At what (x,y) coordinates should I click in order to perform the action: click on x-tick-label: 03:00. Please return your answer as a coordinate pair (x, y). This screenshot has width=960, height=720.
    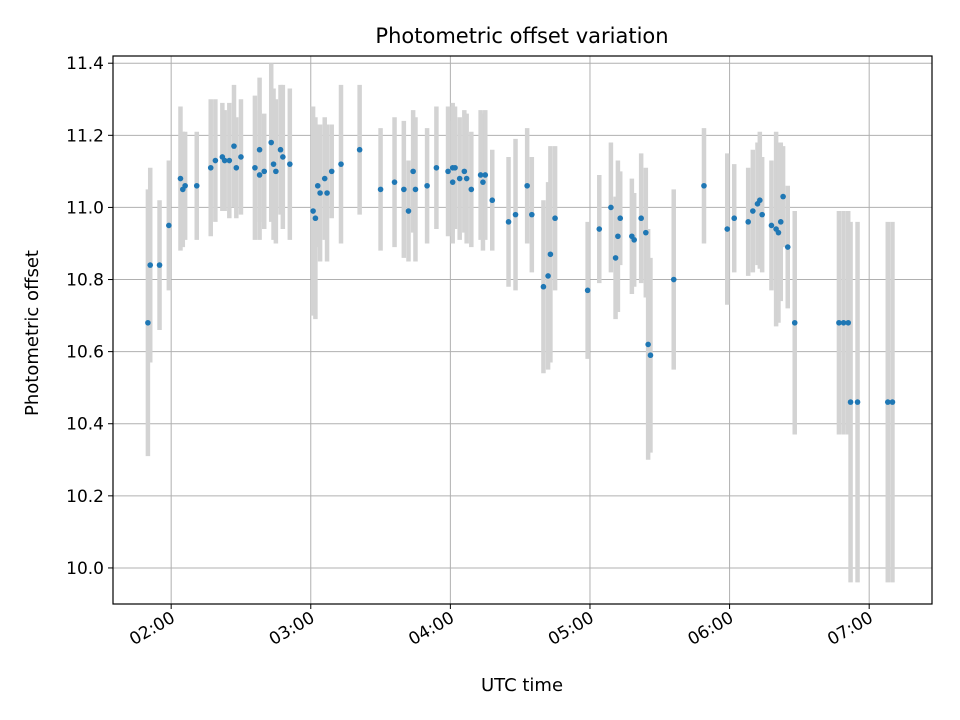
    Looking at the image, I should click on (292, 629).